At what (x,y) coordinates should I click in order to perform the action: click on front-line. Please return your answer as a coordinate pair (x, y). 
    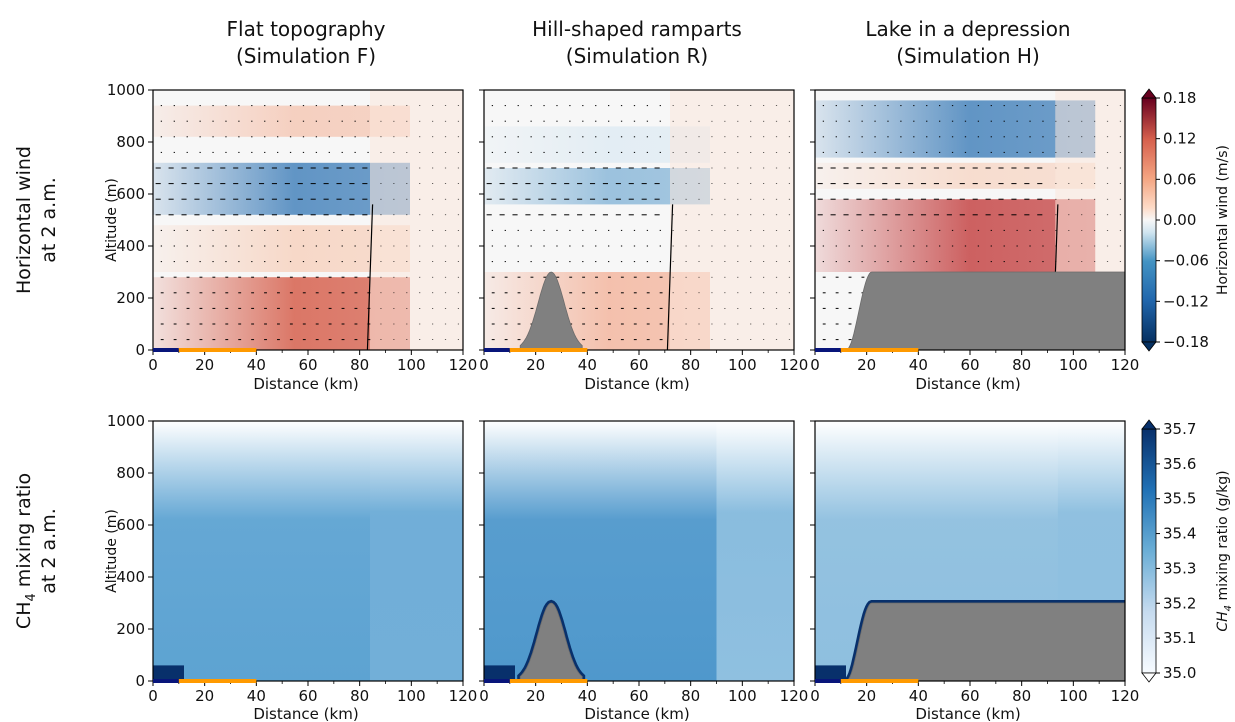
    Looking at the image, I should click on (370, 277).